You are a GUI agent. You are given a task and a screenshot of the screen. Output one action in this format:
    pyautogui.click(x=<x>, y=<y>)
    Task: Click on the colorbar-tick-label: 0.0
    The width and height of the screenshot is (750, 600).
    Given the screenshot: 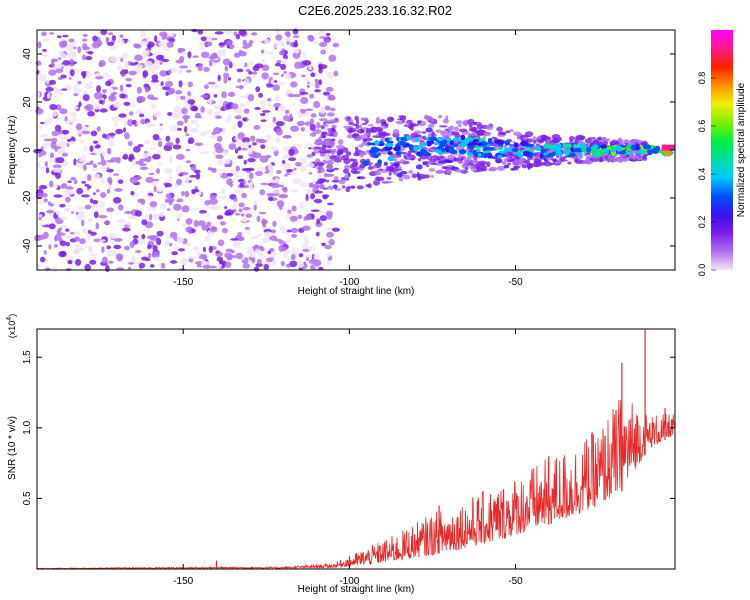 What is the action you would take?
    pyautogui.click(x=702, y=270)
    